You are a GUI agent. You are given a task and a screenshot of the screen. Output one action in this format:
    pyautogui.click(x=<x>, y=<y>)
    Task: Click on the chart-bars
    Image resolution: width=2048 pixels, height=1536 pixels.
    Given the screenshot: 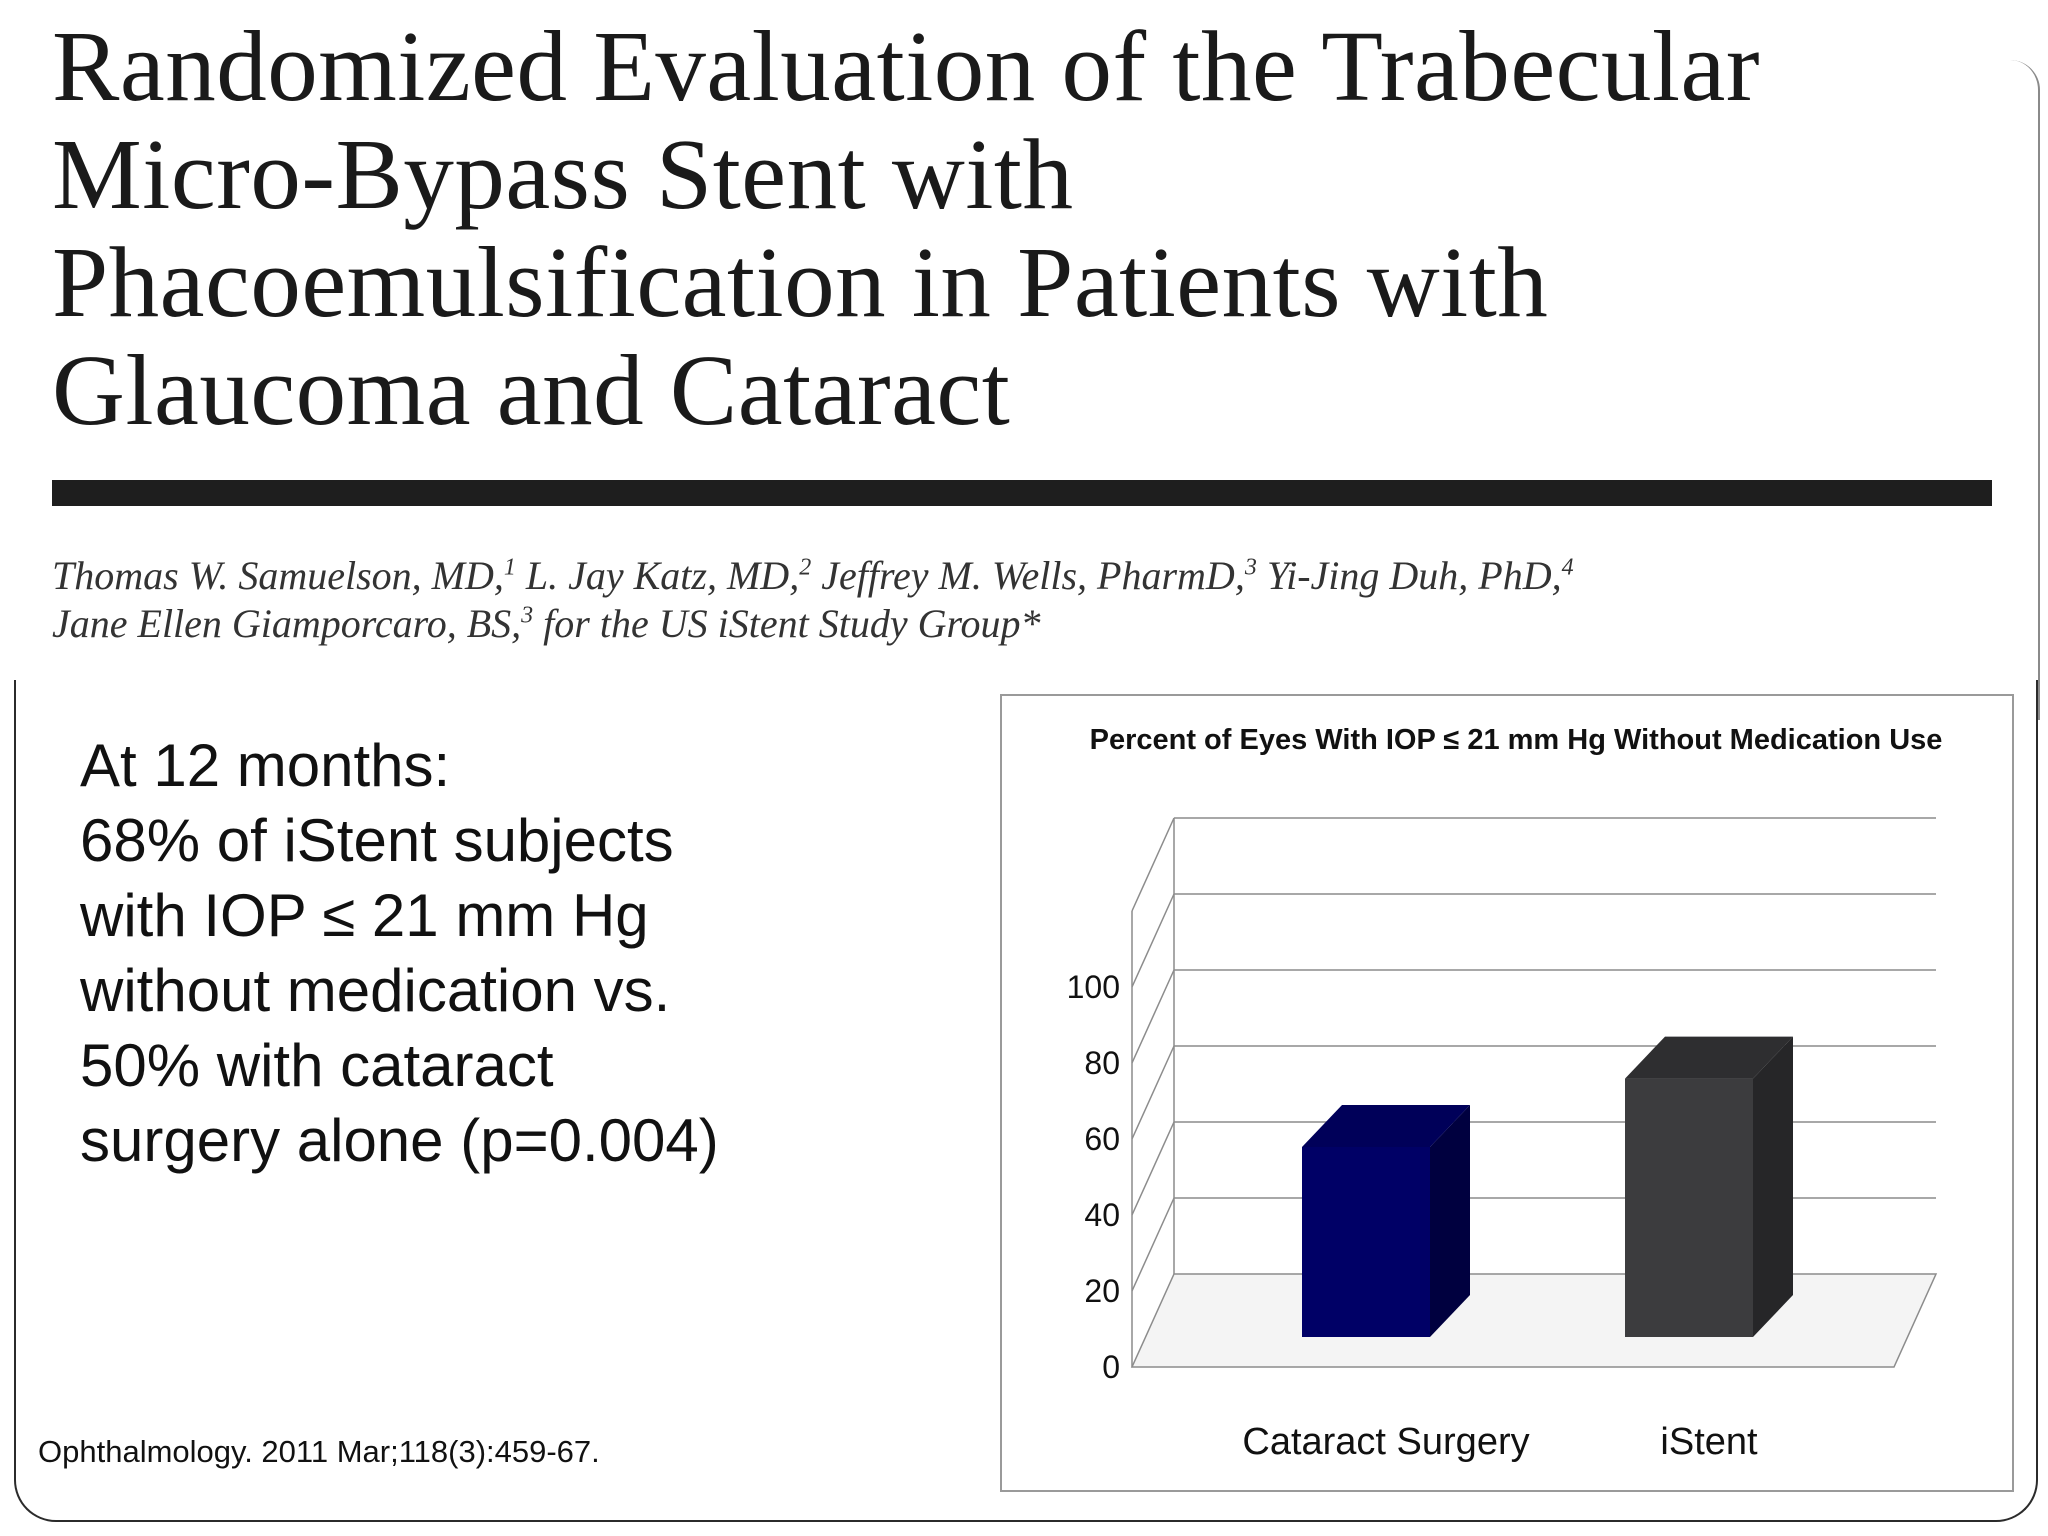 What is the action you would take?
    pyautogui.click(x=1547, y=1186)
    